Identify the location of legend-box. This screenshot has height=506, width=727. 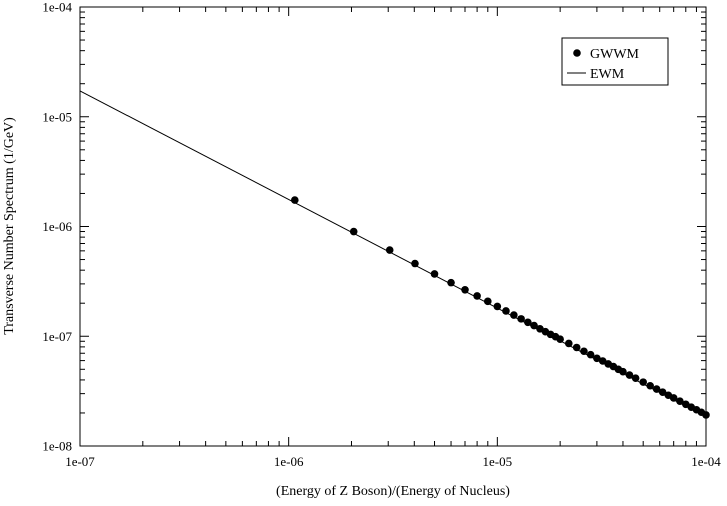
(615, 61).